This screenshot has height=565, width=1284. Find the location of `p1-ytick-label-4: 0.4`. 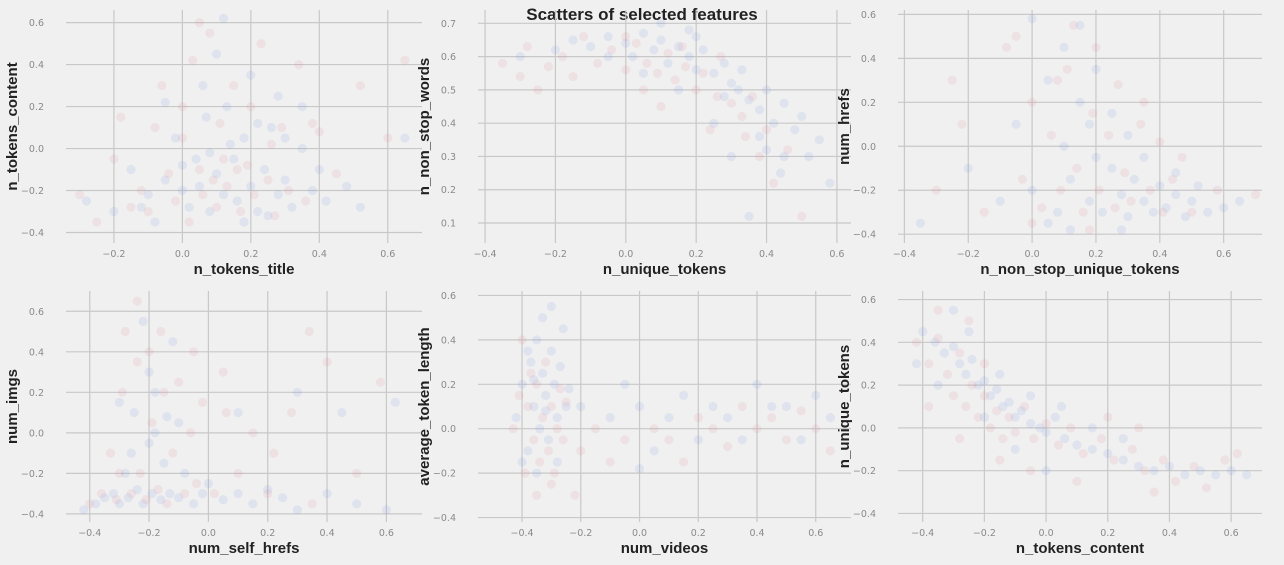

p1-ytick-label-4: 0.4 is located at coordinates (36, 65).